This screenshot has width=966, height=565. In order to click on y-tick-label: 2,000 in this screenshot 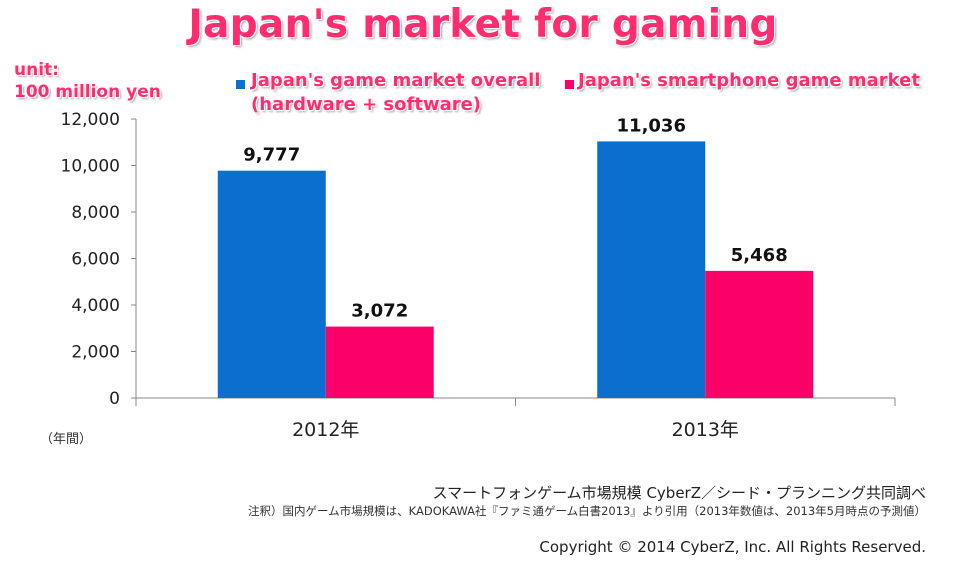, I will do `click(95, 353)`.